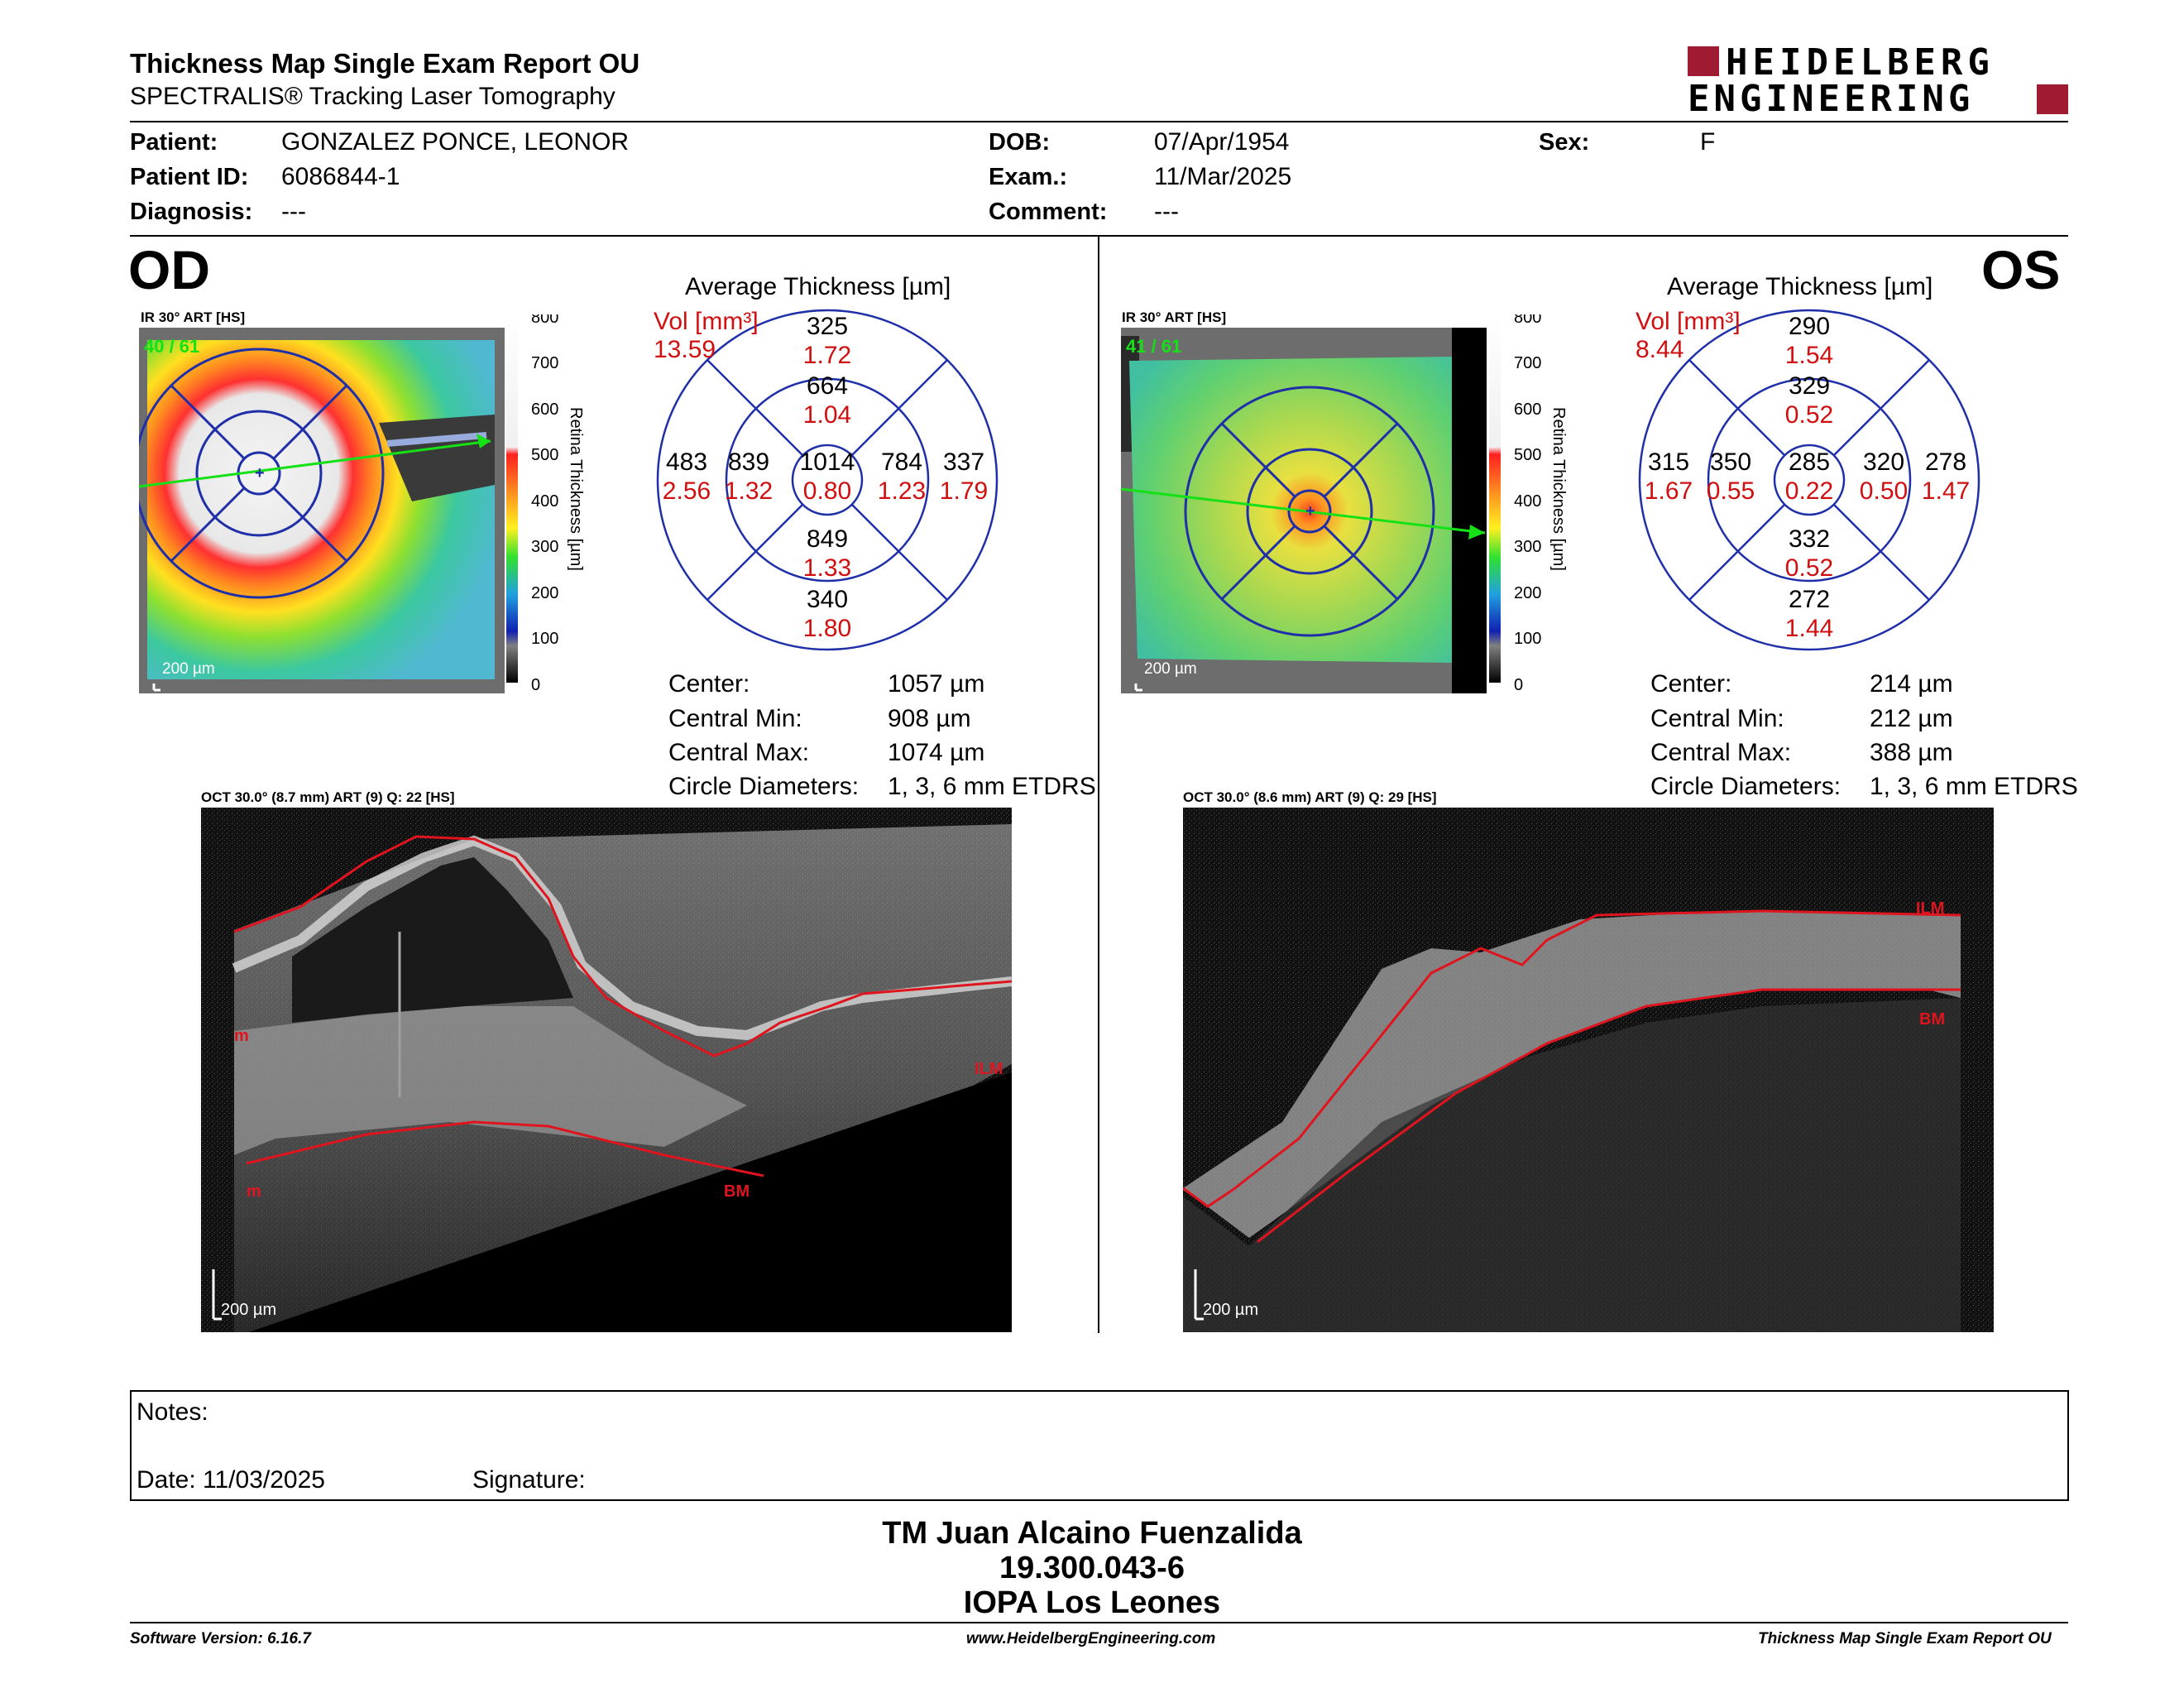 Image resolution: width=2184 pixels, height=1688 pixels. What do you see at coordinates (827, 599) in the screenshot?
I see `od-outer-inf: 340` at bounding box center [827, 599].